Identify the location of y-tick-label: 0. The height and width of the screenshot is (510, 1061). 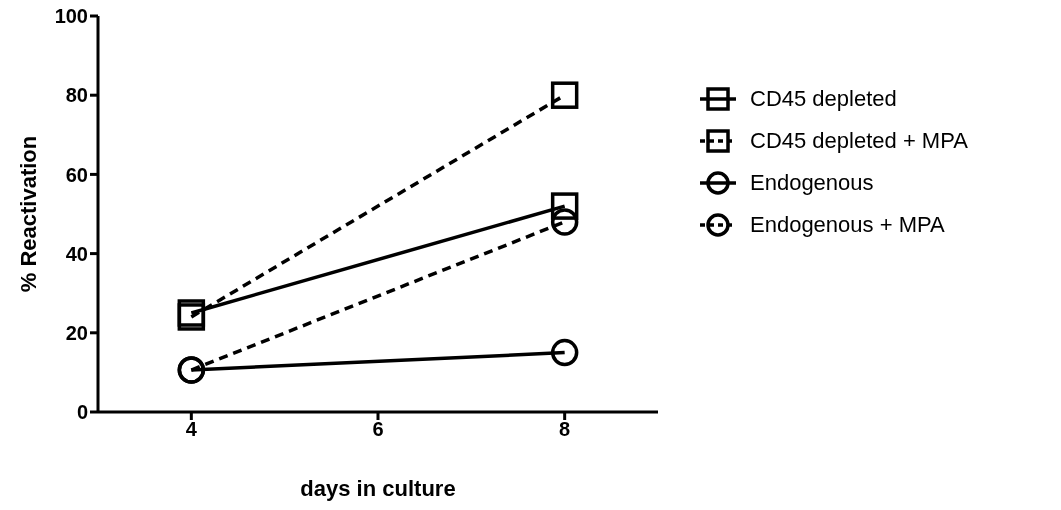
(82, 412).